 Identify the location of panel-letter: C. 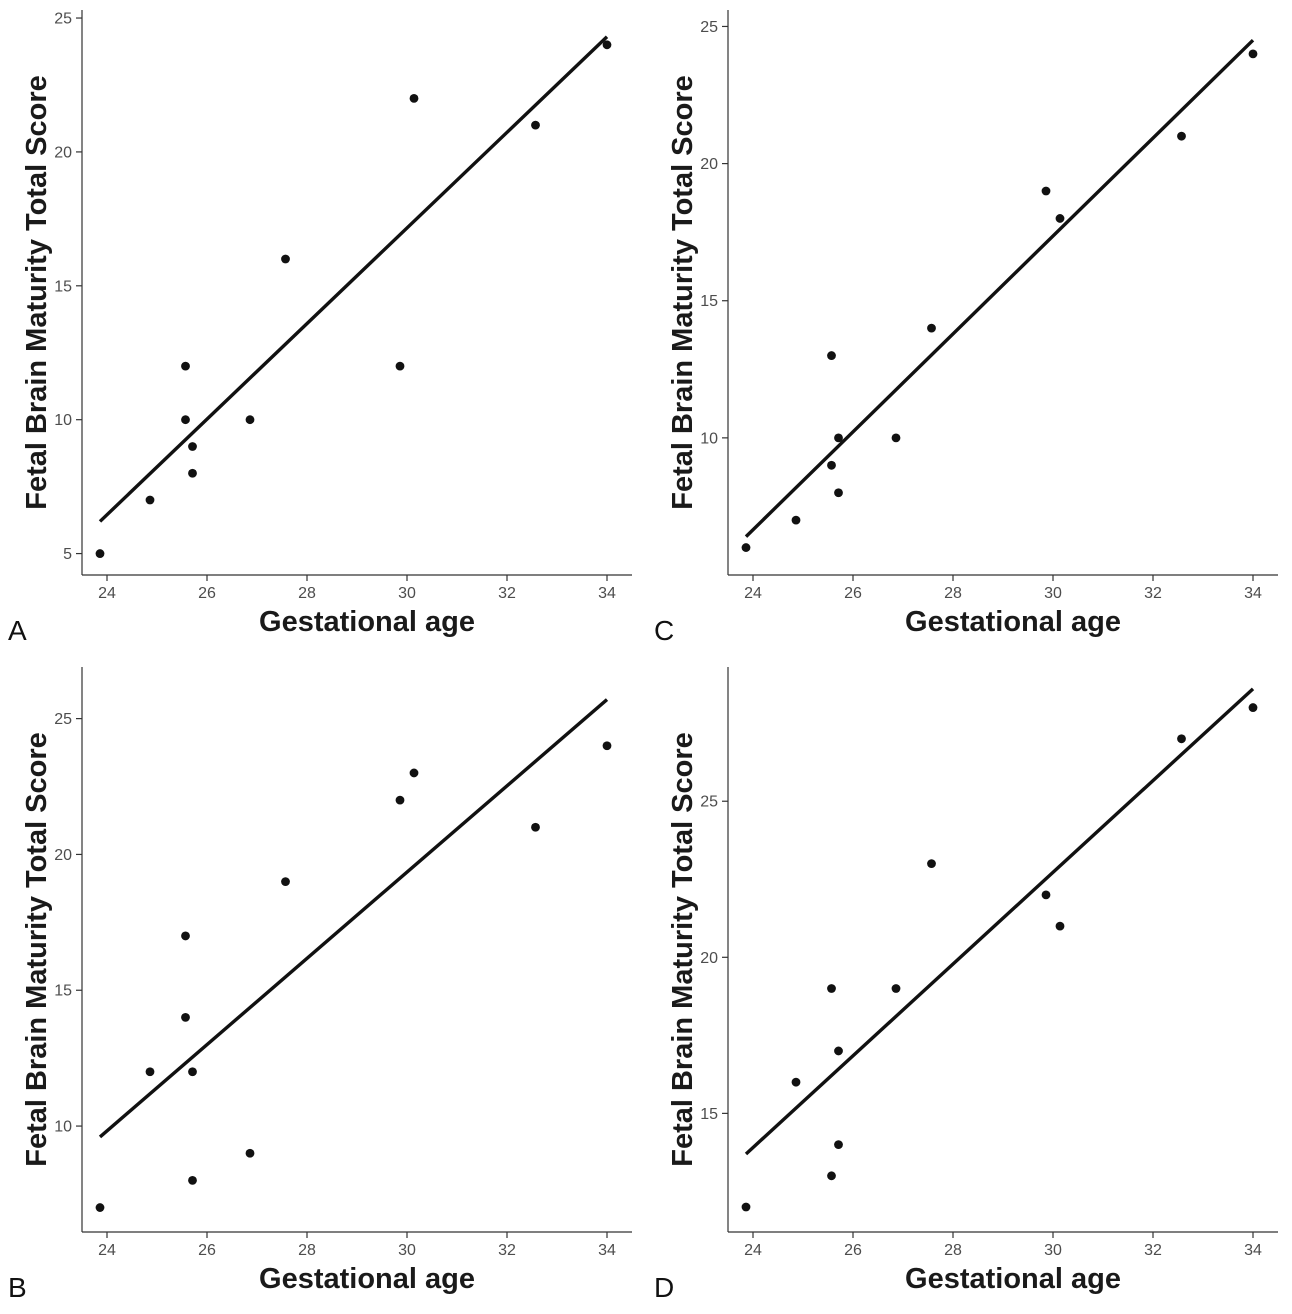
(664, 630).